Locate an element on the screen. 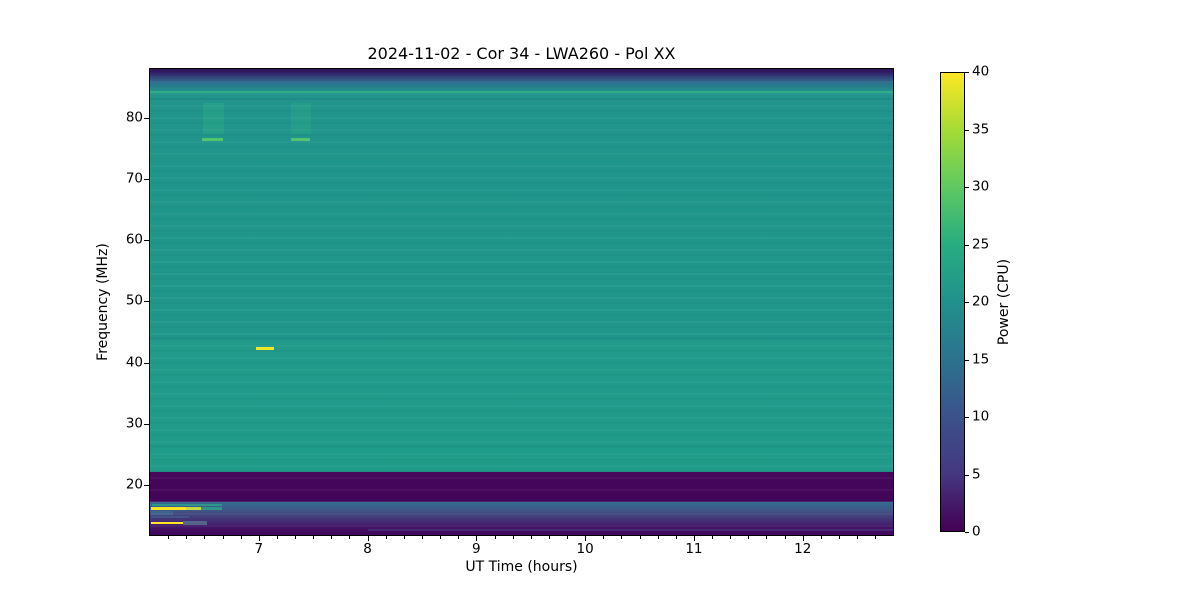  enhancement-column-1-line is located at coordinates (212, 139).